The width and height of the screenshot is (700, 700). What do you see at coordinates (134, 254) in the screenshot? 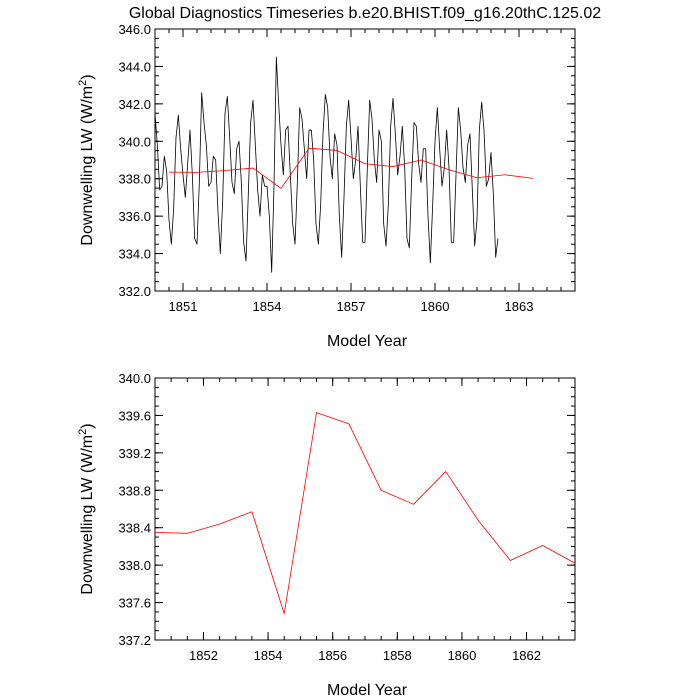
I see `y-tick-label: 334.0` at bounding box center [134, 254].